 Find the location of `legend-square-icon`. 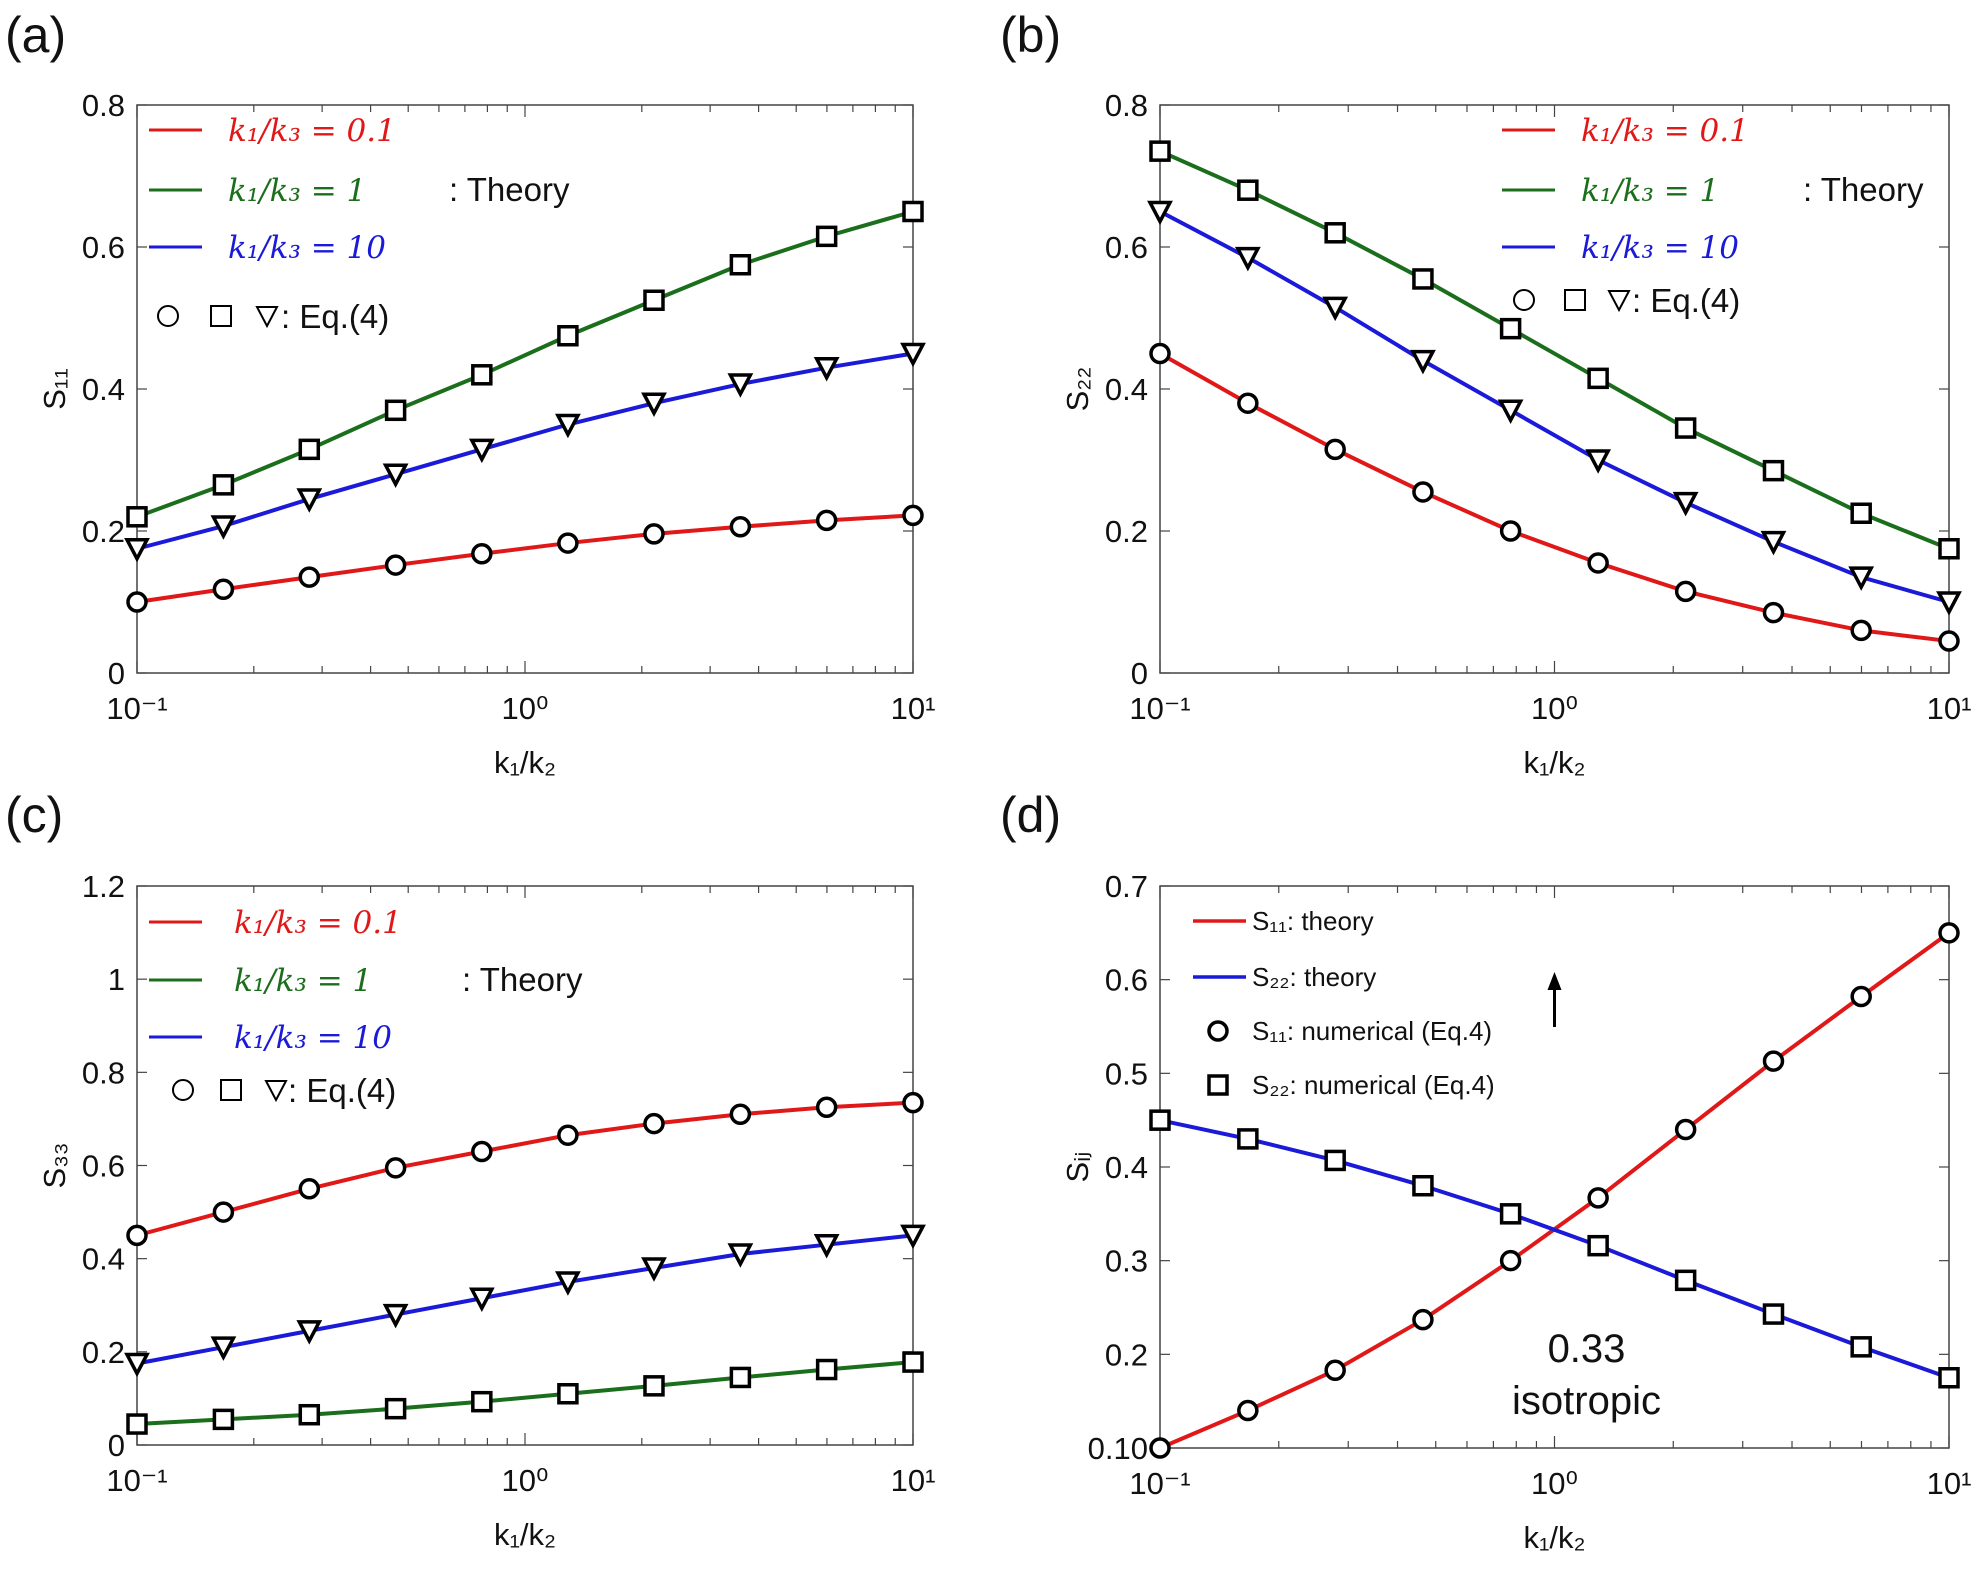

legend-square-icon is located at coordinates (1218, 1085).